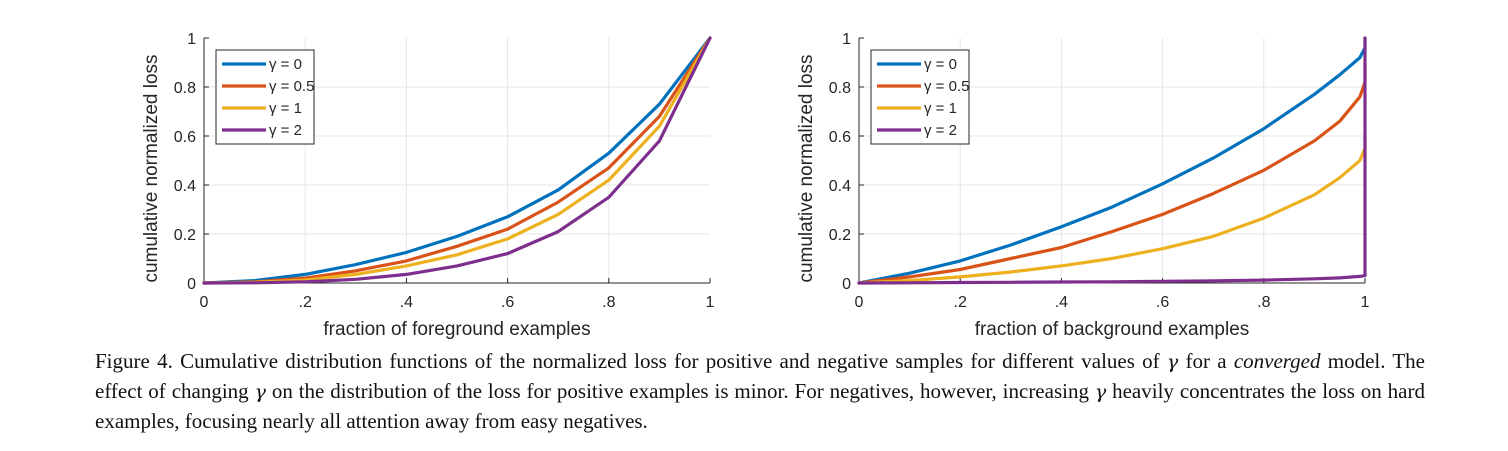 This screenshot has width=1508, height=451. Describe the element at coordinates (760, 376) in the screenshot. I see `caption-text-3: model. The effect of changing` at that location.